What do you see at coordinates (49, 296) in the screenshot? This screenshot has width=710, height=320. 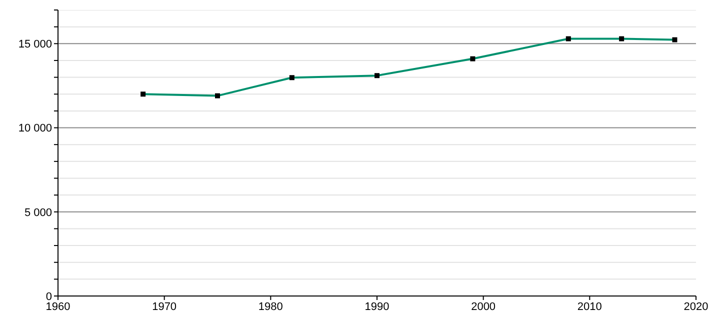 I see `y-tick-label: 0` at bounding box center [49, 296].